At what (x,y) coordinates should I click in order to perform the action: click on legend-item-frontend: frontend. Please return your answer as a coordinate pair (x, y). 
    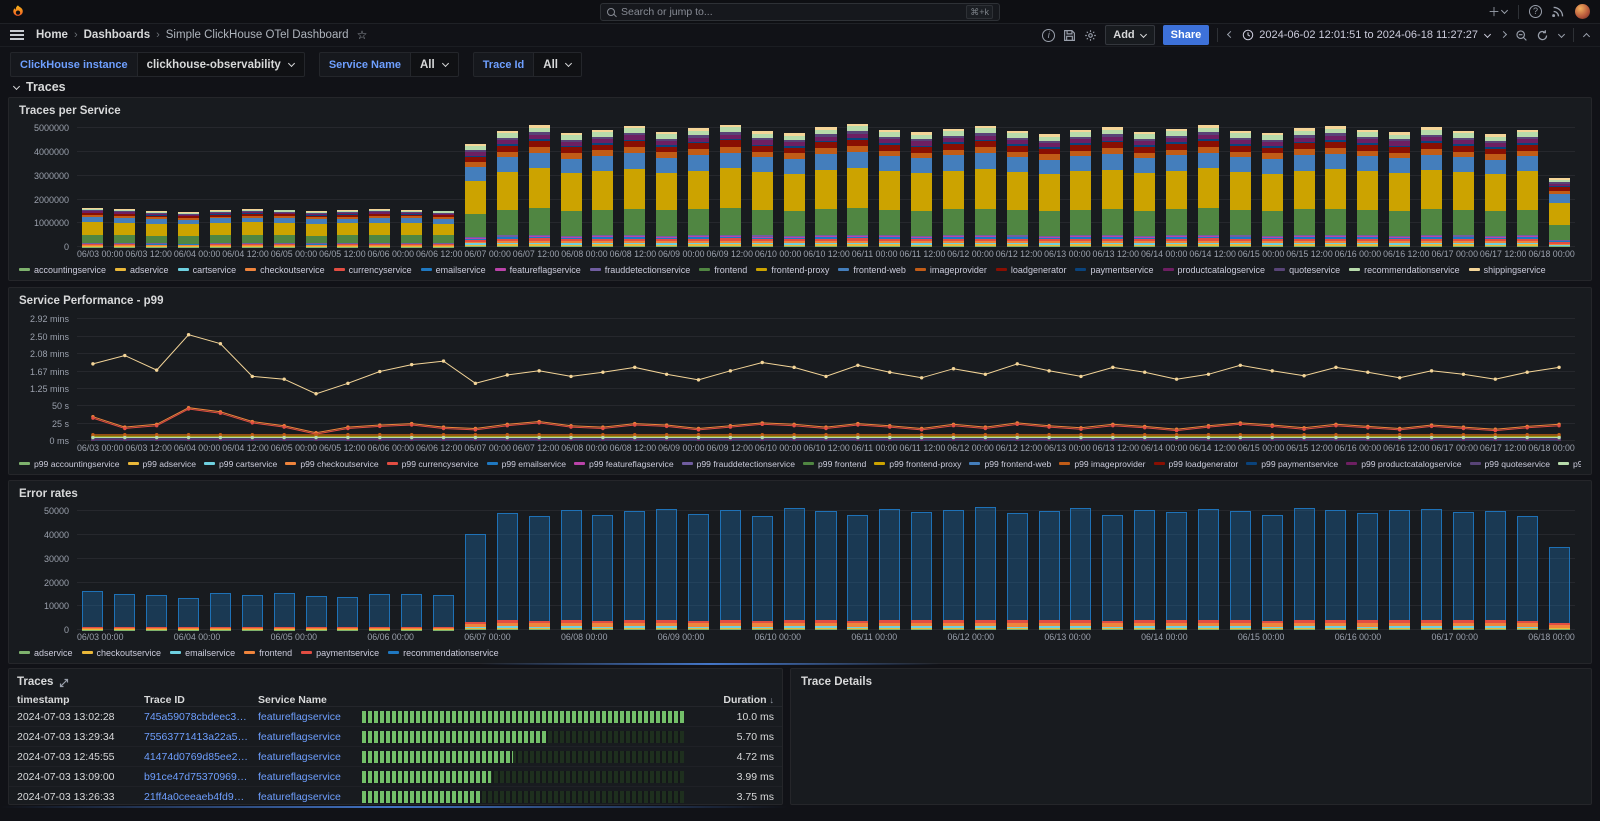
    Looking at the image, I should click on (268, 653).